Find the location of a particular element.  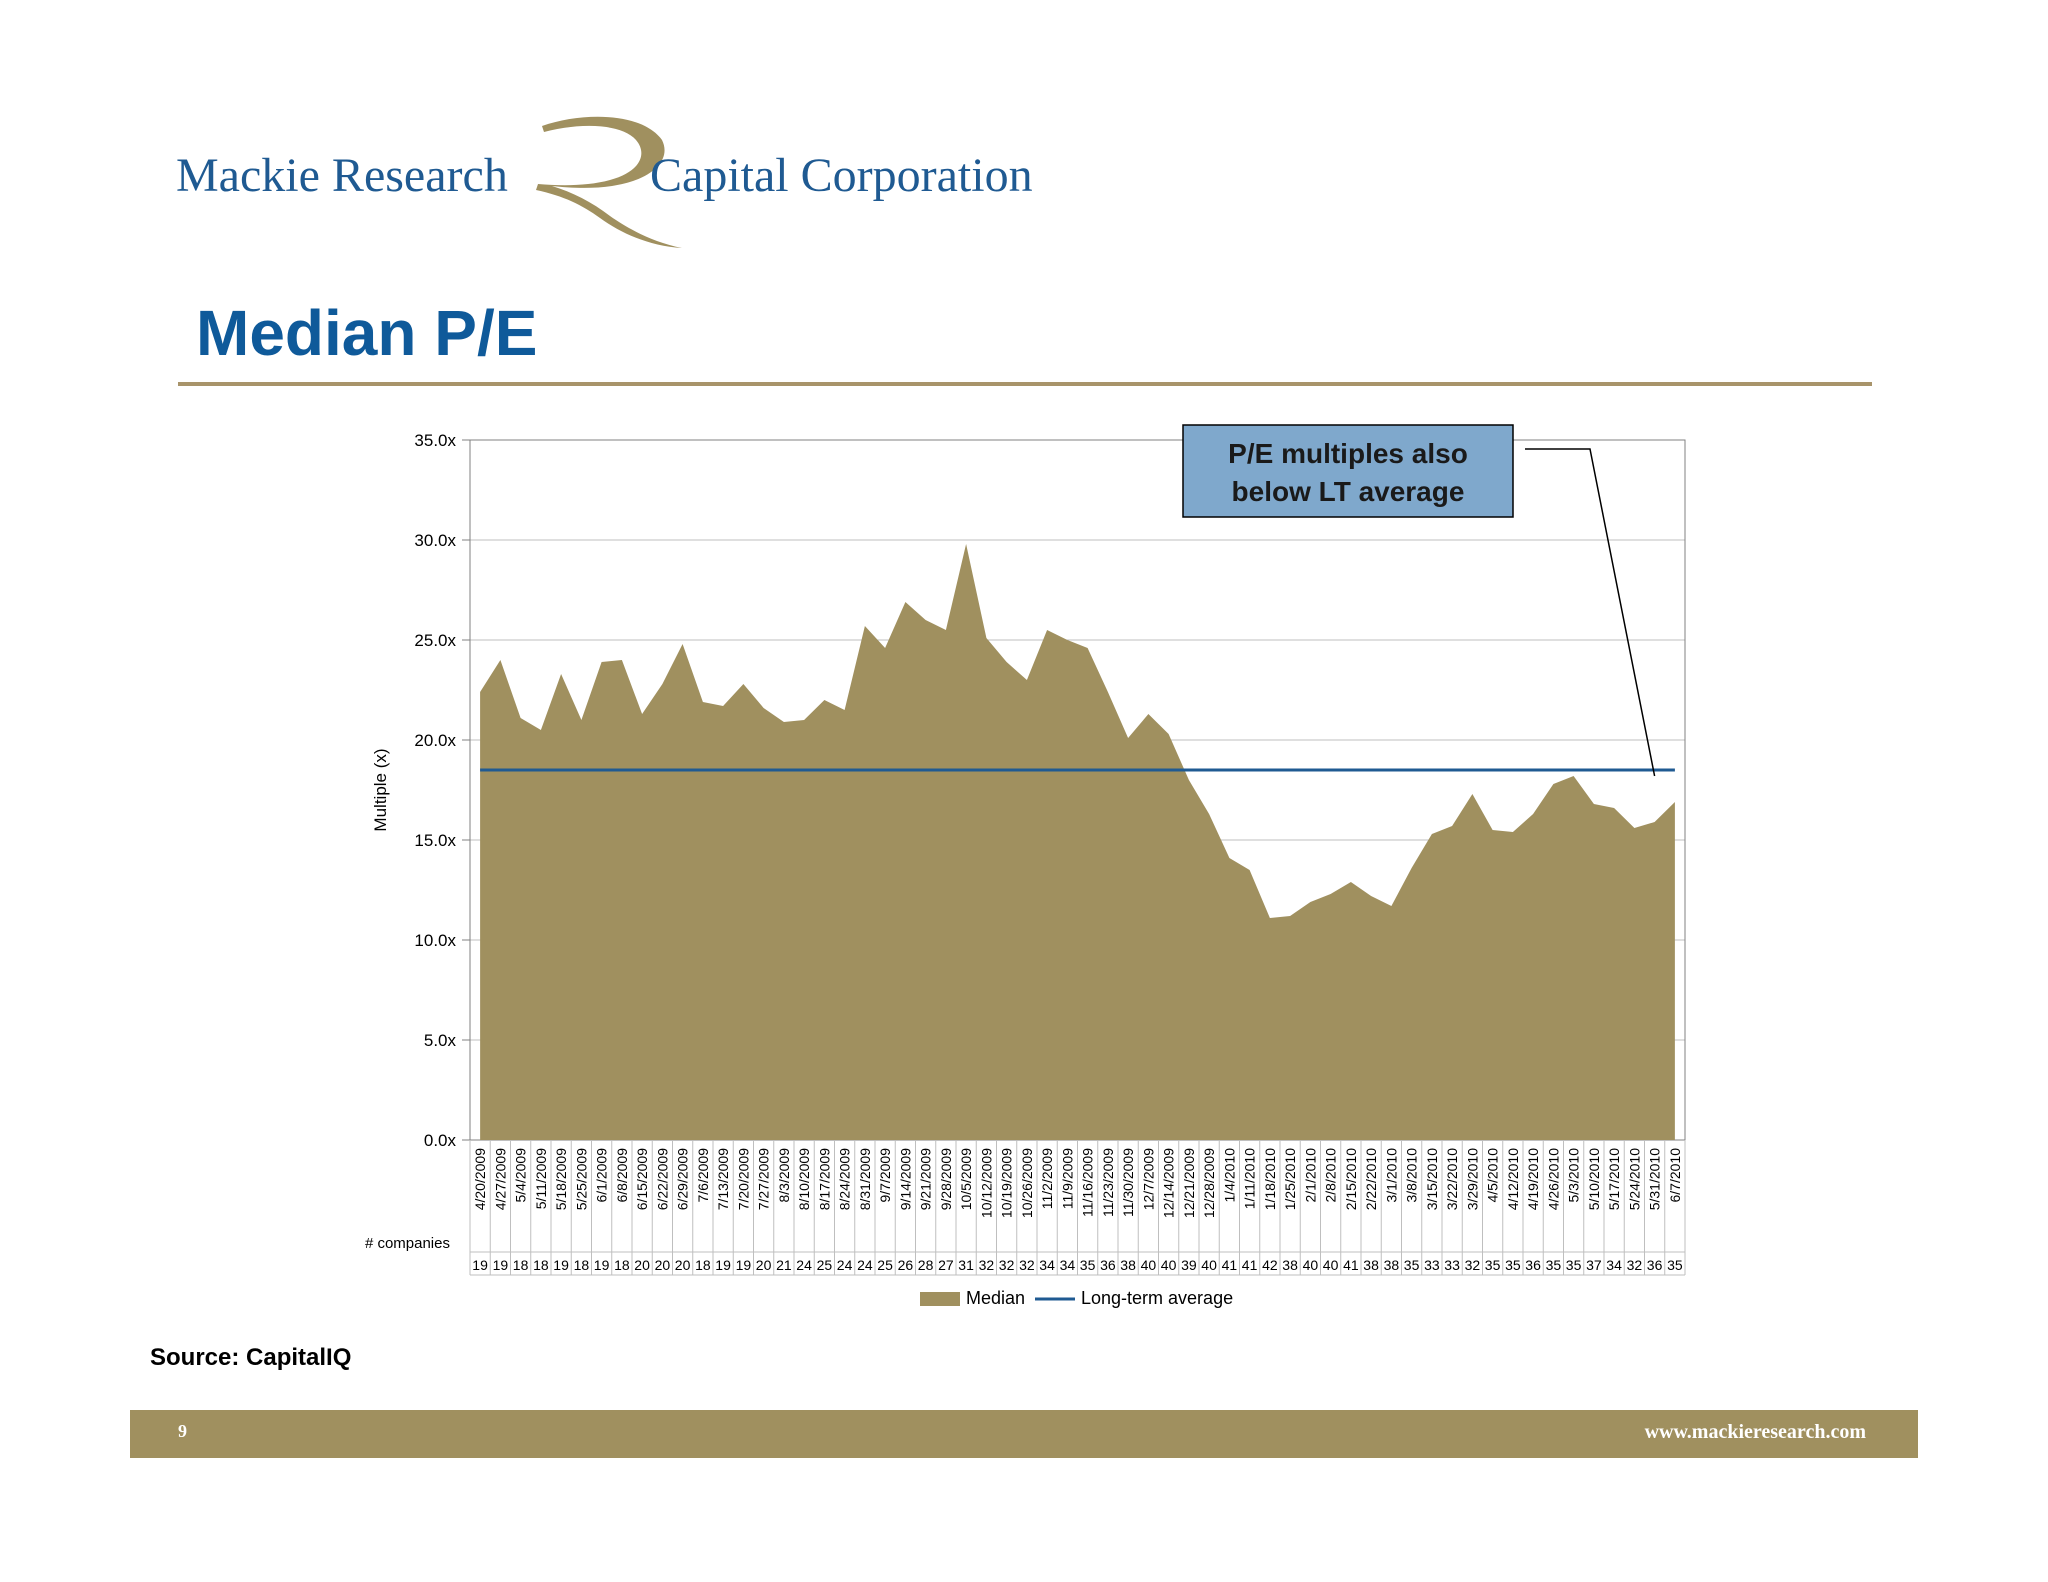

source-note: Source: CapitalIQ is located at coordinates (251, 1357).